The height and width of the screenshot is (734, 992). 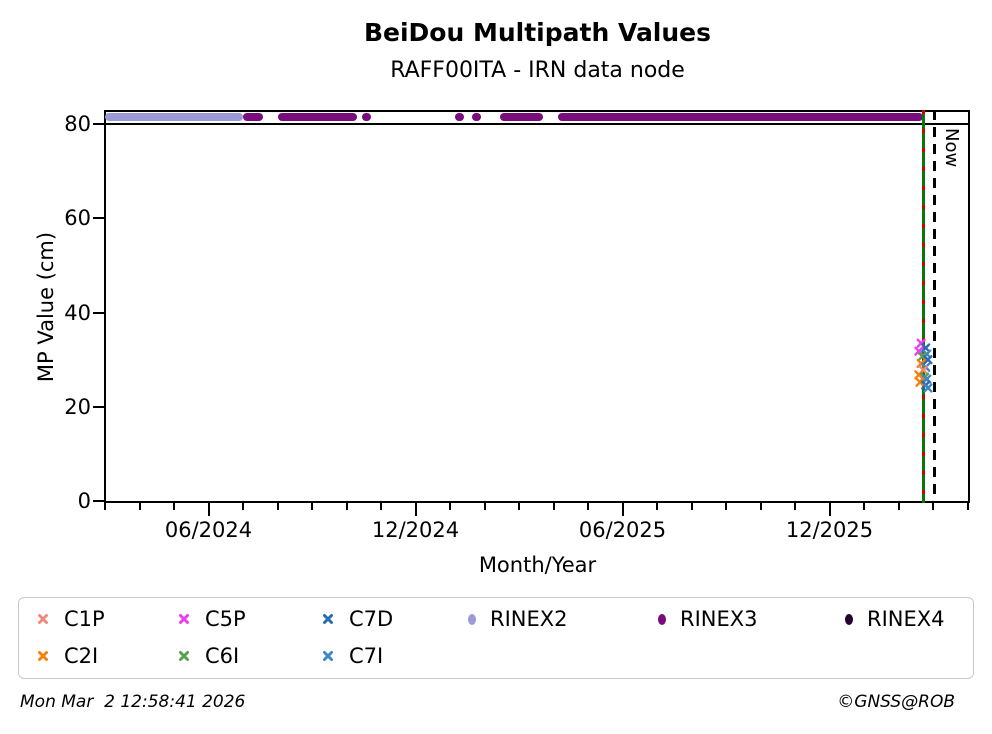 I want to click on legend-label: C5P, so click(x=225, y=619).